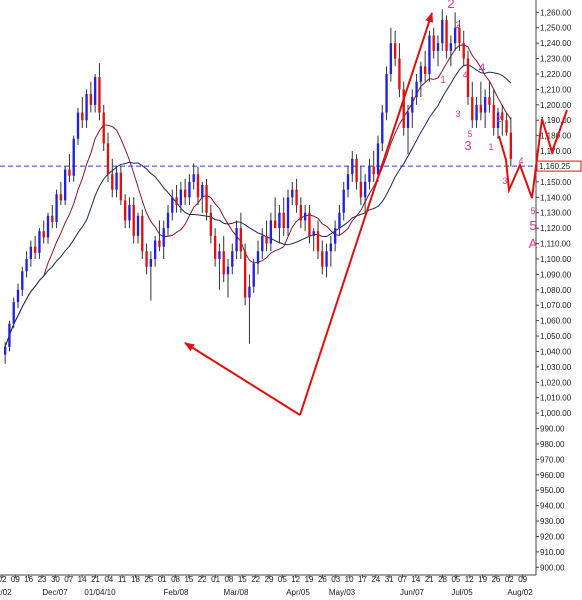 The height and width of the screenshot is (600, 582). What do you see at coordinates (282, 579) in the screenshot?
I see `x-tick-label: 05` at bounding box center [282, 579].